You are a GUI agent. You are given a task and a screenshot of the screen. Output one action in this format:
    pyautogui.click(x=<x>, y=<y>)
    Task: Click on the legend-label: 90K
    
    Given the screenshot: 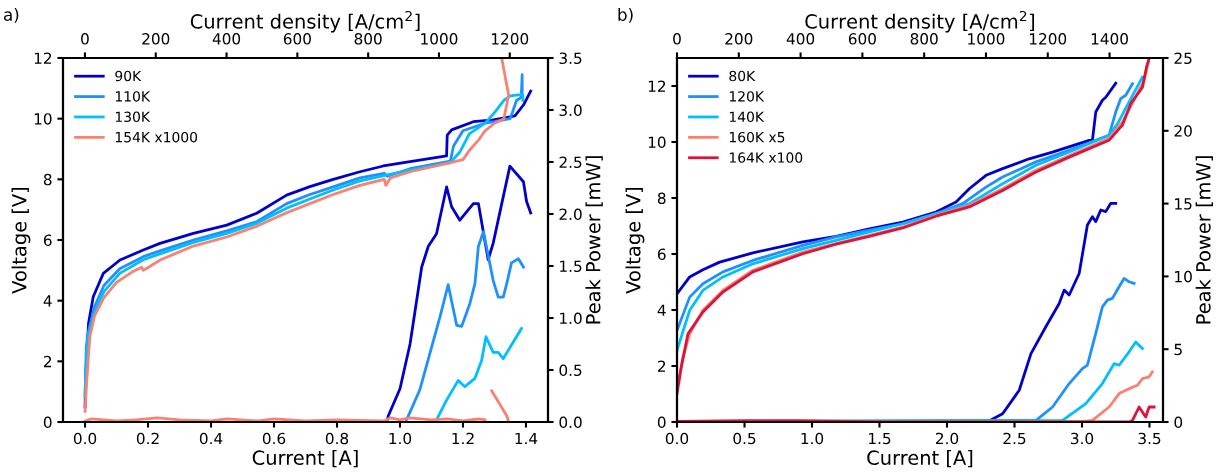 What is the action you would take?
    pyautogui.click(x=128, y=76)
    